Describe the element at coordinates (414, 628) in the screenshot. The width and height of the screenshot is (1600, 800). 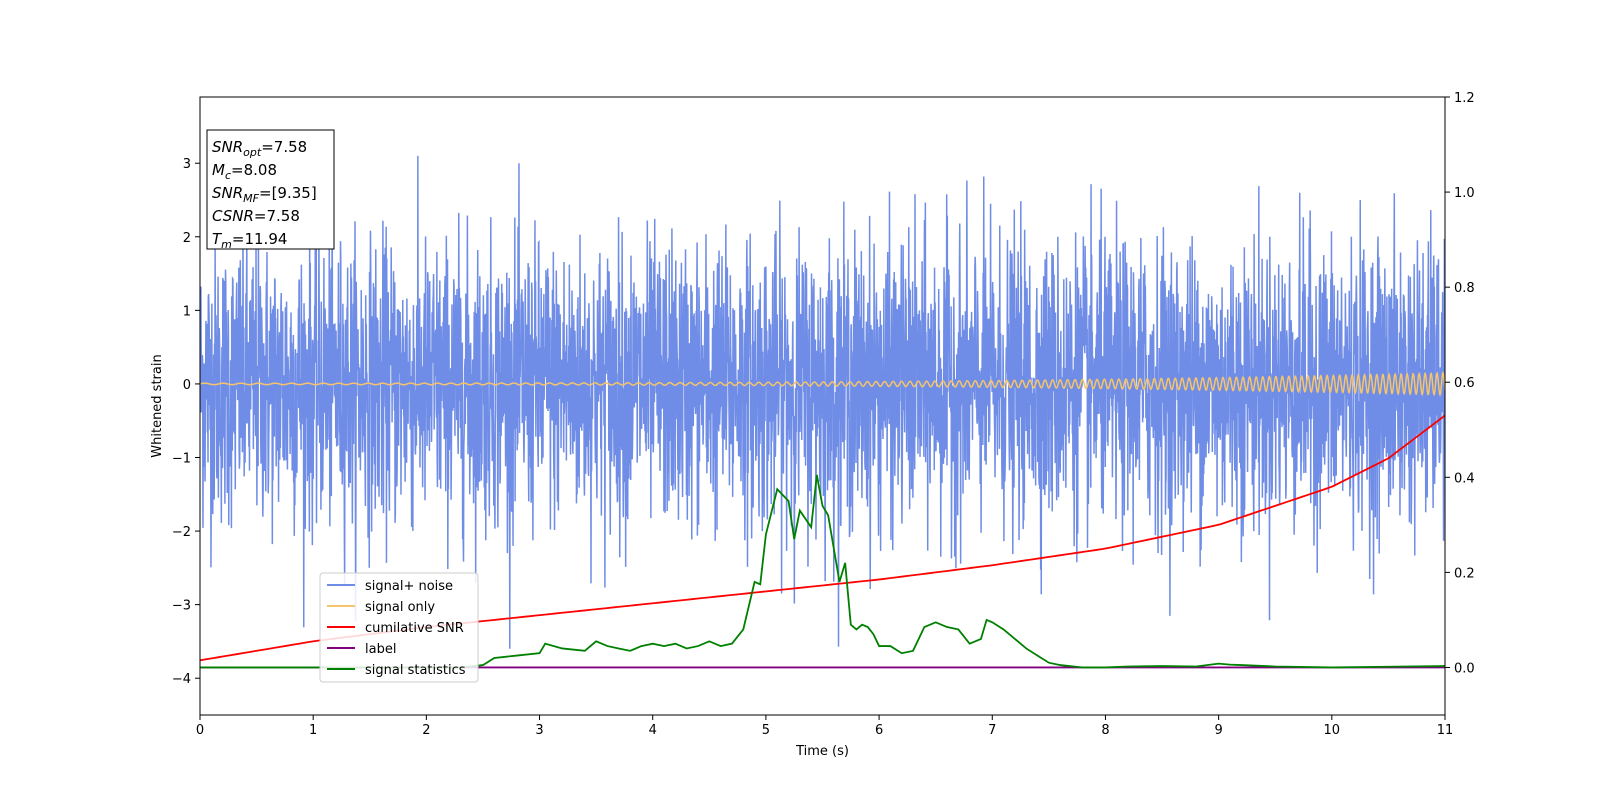
I see `legend-label: cumilative SNR` at that location.